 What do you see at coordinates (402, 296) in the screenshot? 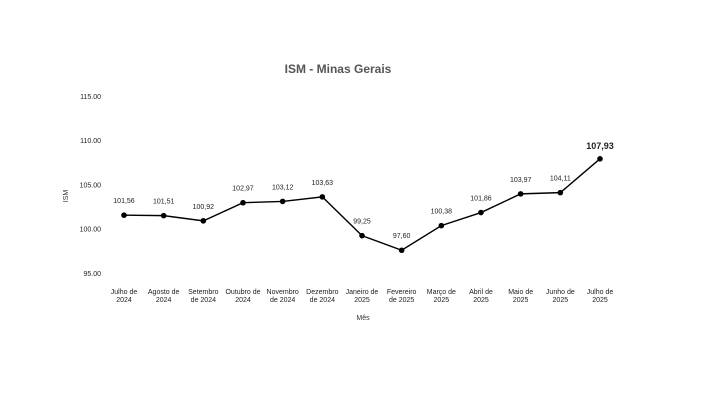
I see `x-tick-label: Fevereiro de 2025` at bounding box center [402, 296].